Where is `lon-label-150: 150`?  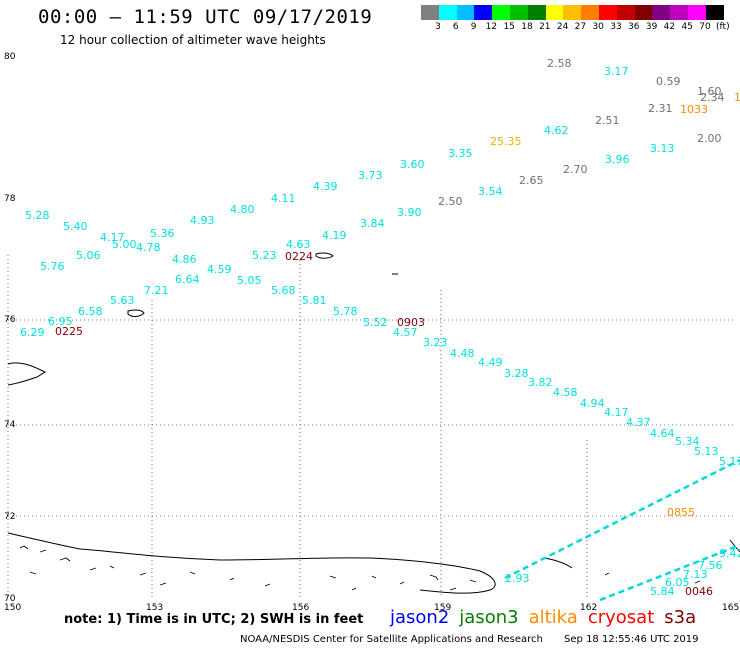 lon-label-150: 150 is located at coordinates (12, 608).